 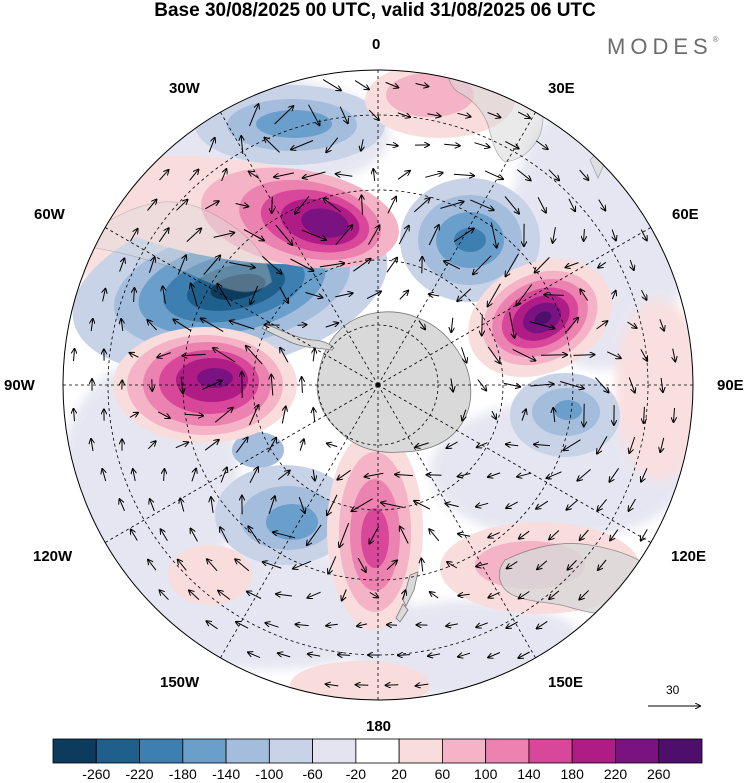 What do you see at coordinates (659, 774) in the screenshot?
I see `colorbar-tick-label: 260` at bounding box center [659, 774].